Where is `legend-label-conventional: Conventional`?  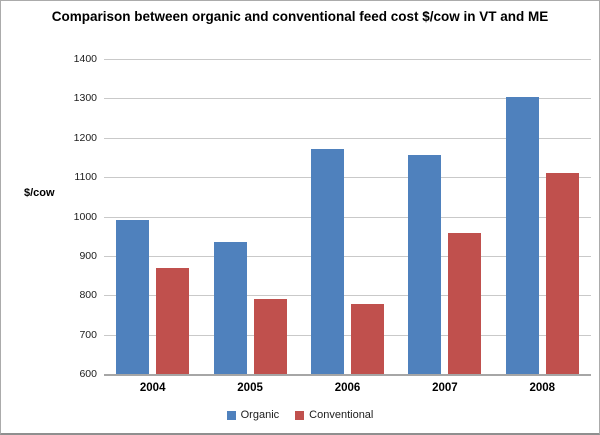
legend-label-conventional: Conventional is located at coordinates (341, 415).